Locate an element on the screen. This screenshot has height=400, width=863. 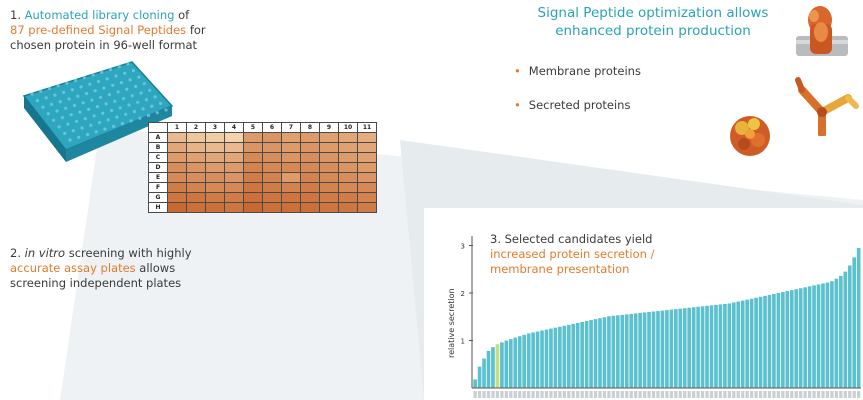
plate-row-header: C is located at coordinates (158, 157).